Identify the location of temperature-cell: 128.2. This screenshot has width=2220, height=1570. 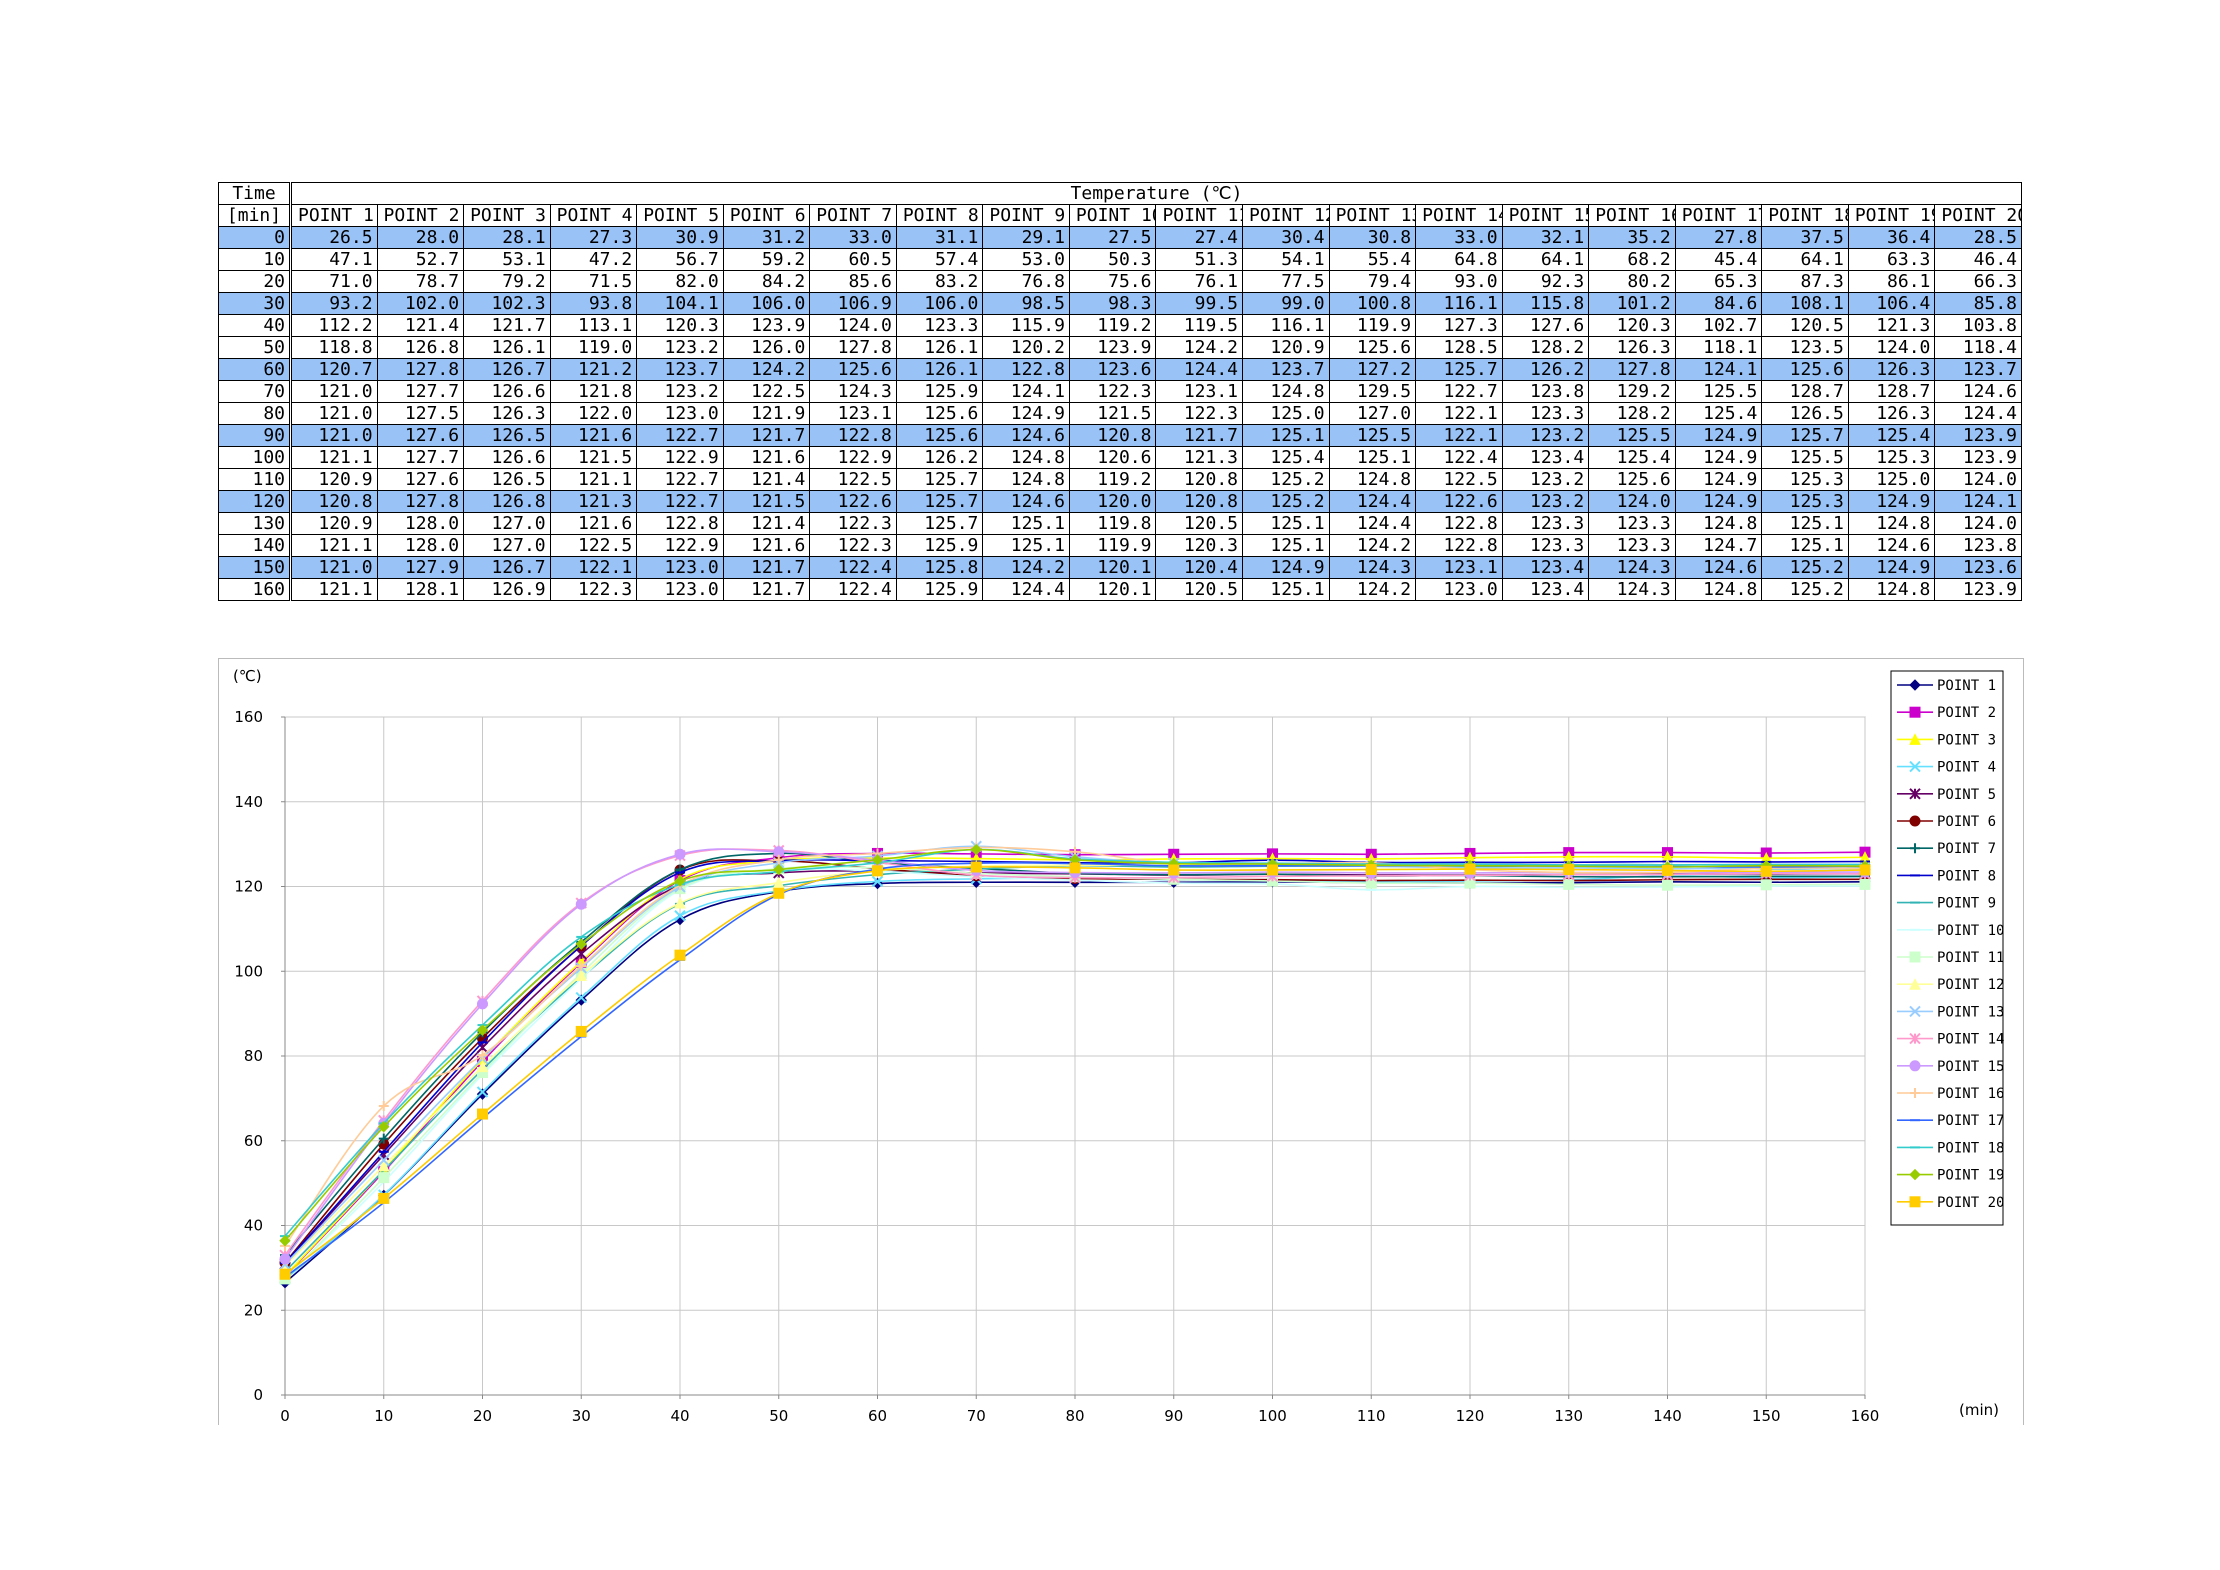
(1545, 347).